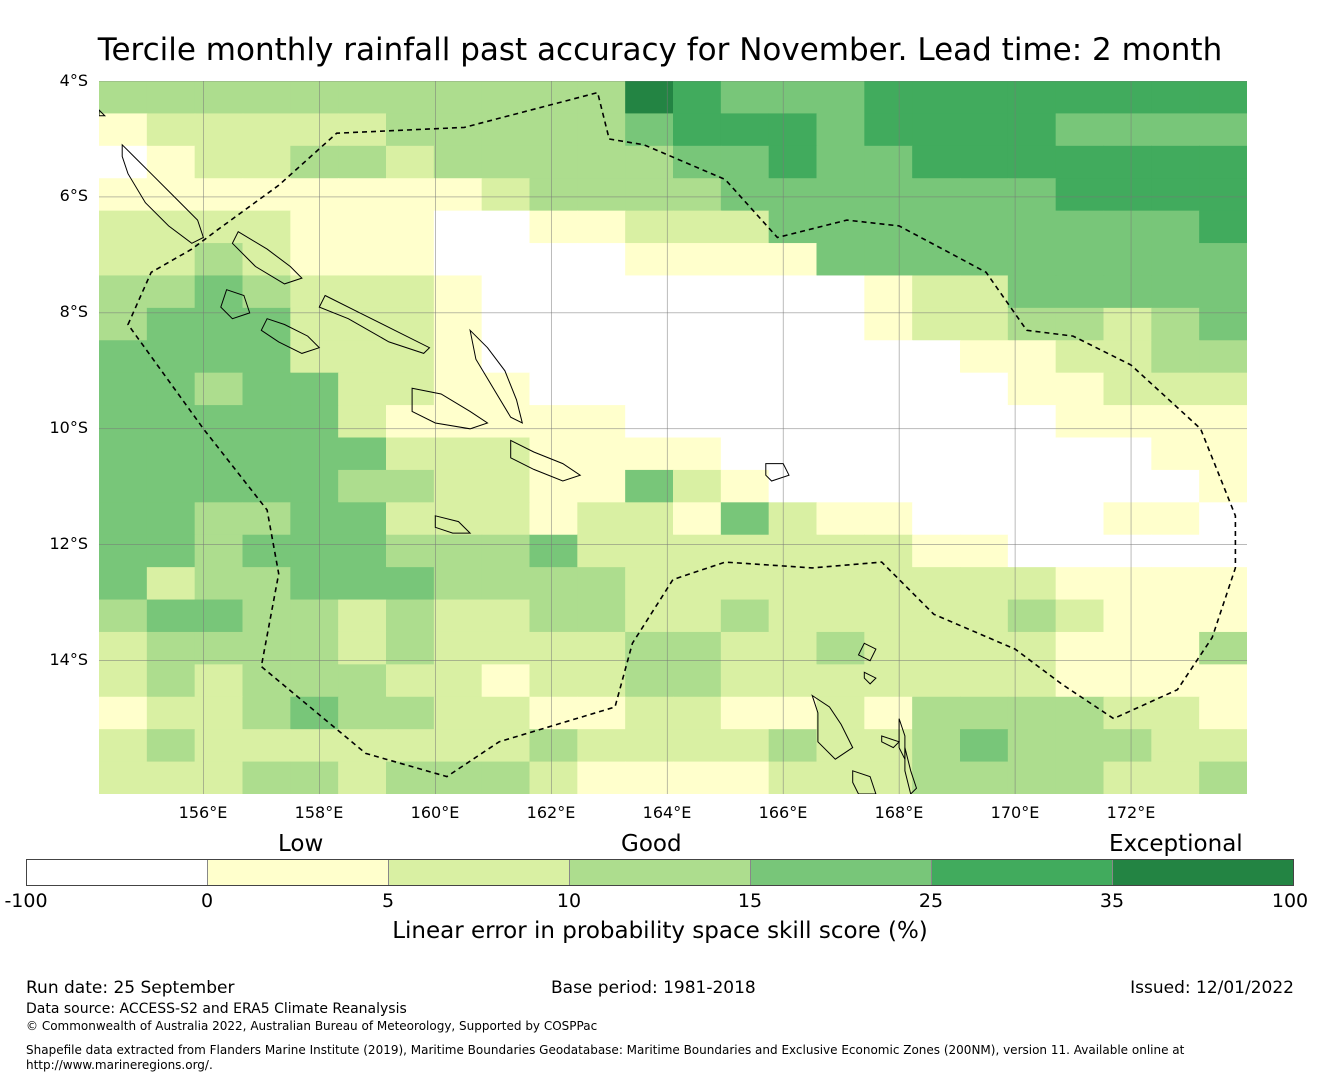 The image size is (1320, 1080). Describe the element at coordinates (301, 844) in the screenshot. I see `quality-low-label: Low` at that location.